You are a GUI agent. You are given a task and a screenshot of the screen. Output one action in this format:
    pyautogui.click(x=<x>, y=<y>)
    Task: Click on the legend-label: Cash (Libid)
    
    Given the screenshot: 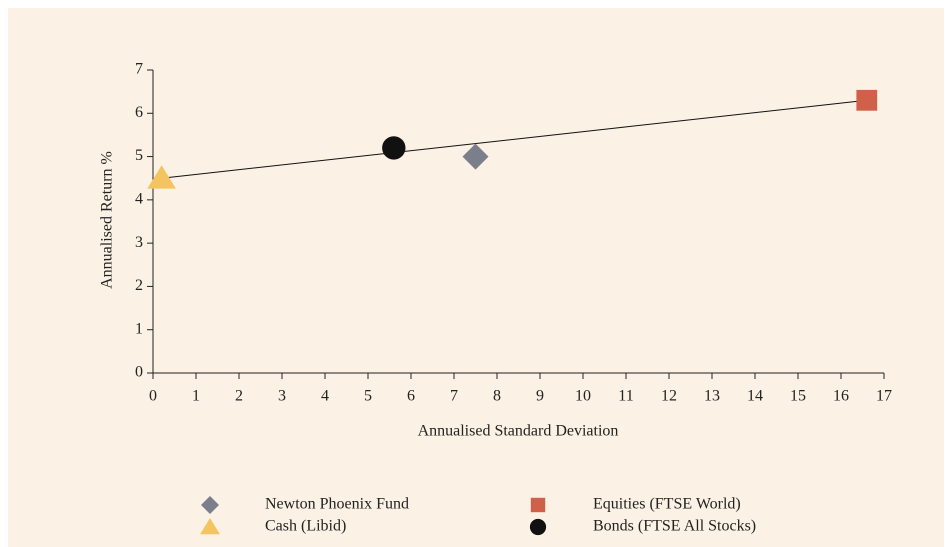 What is the action you would take?
    pyautogui.click(x=305, y=526)
    